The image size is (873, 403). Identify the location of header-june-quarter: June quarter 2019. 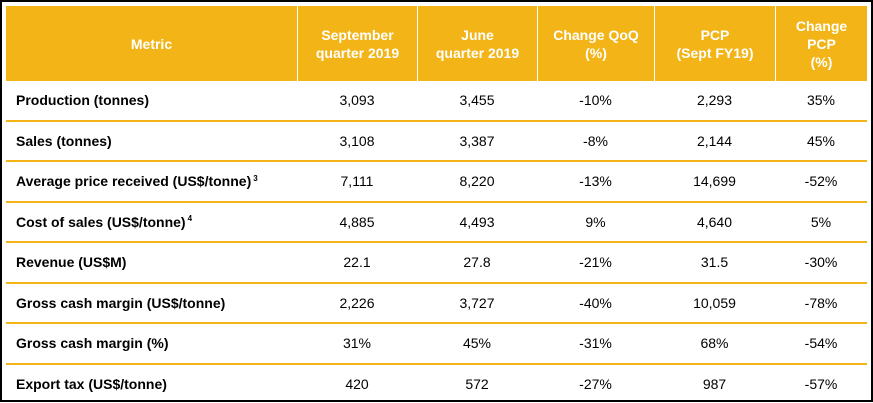
(477, 43).